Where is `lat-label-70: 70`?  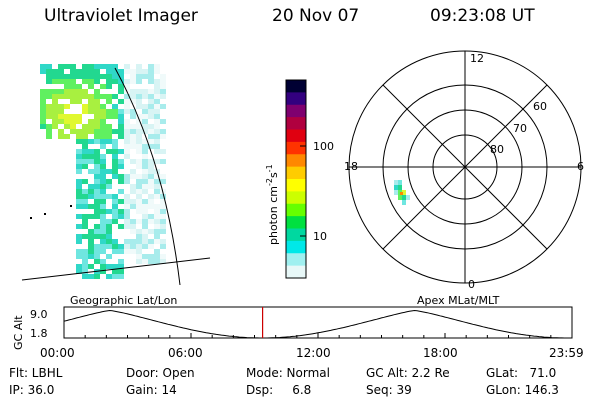 lat-label-70: 70 is located at coordinates (520, 128).